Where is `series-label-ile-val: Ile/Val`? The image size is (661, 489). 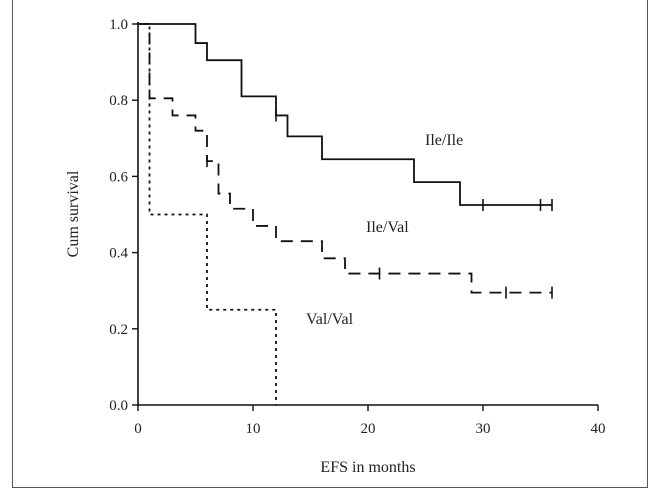
series-label-ile-val: Ile/Val is located at coordinates (387, 227).